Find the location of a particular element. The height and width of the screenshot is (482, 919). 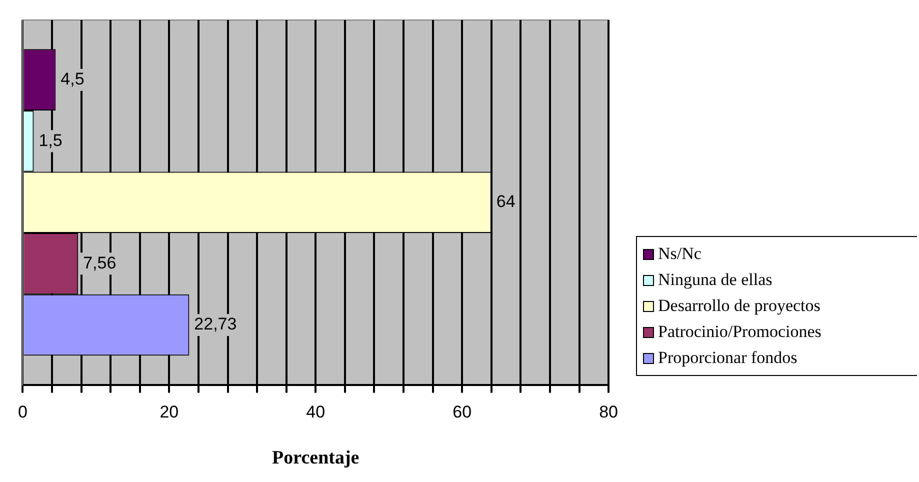

x-tick-label: 80 is located at coordinates (608, 412).